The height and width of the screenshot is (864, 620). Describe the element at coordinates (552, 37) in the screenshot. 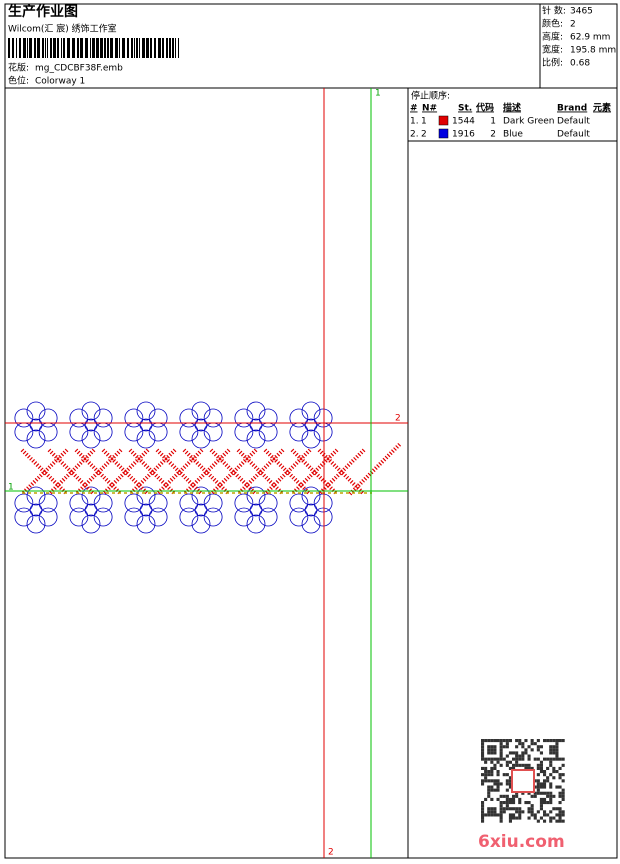

I see `info-label: 高度:` at that location.